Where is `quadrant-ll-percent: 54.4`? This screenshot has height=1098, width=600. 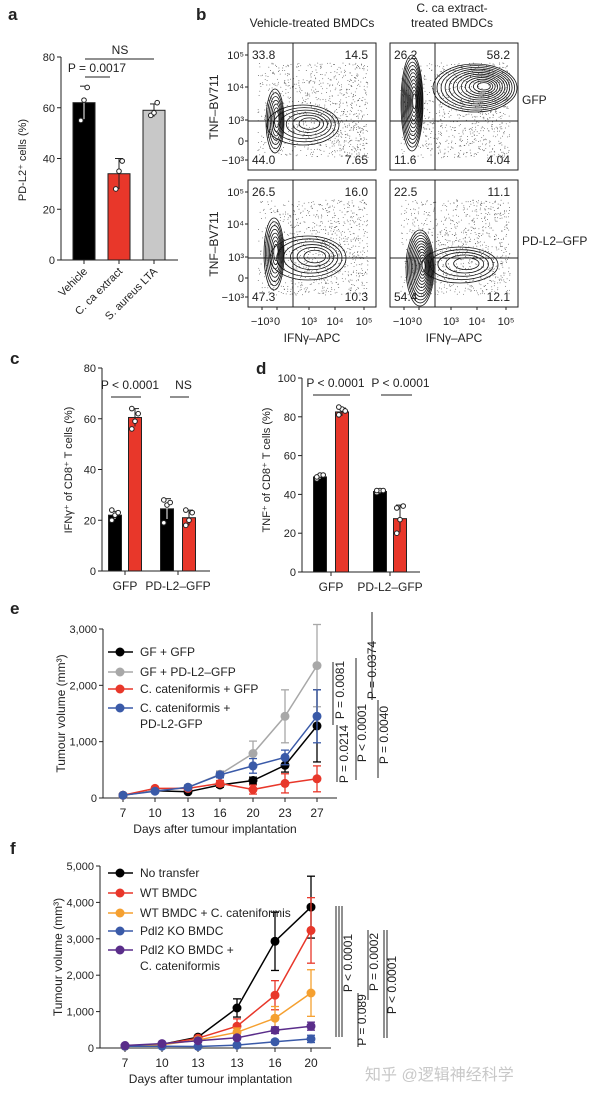 quadrant-ll-percent: 54.4 is located at coordinates (406, 297).